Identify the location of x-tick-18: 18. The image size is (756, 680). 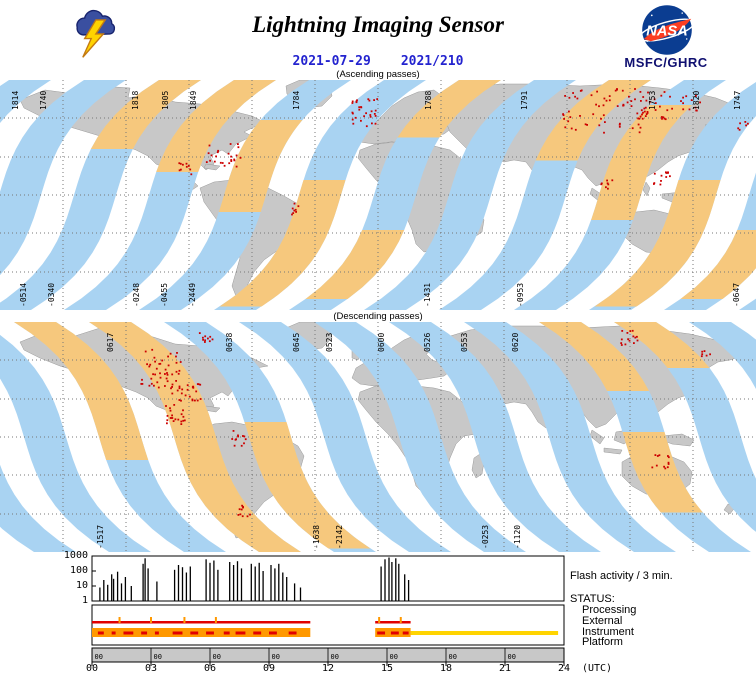
(446, 668).